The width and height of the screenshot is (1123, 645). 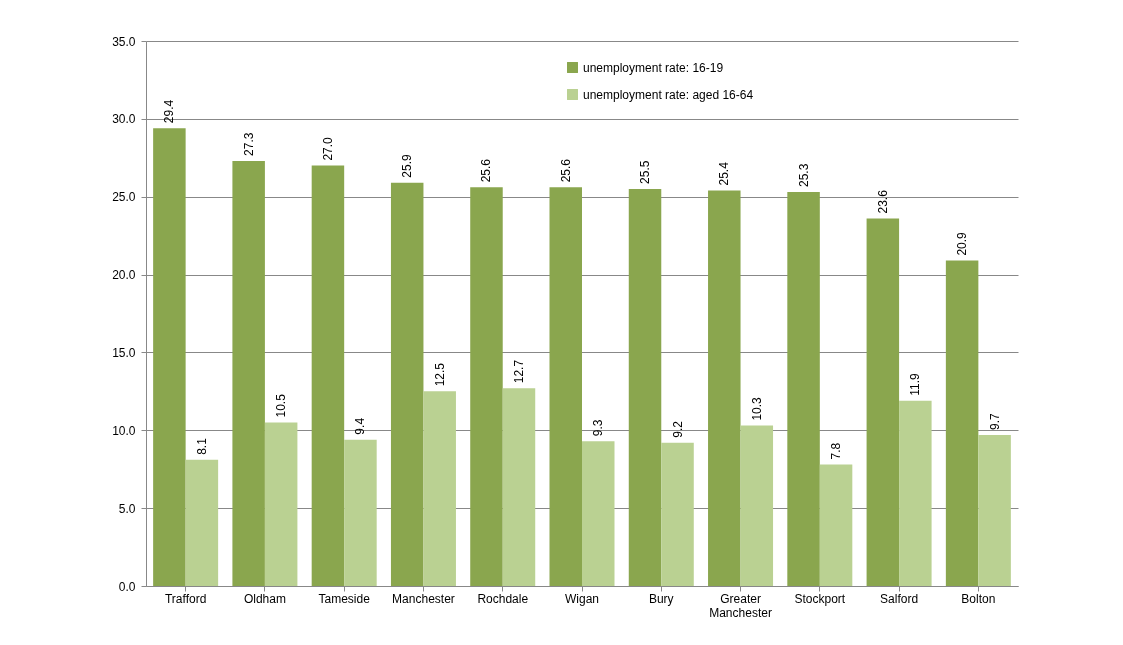 What do you see at coordinates (724, 173) in the screenshot?
I see `data-label: 25.4` at bounding box center [724, 173].